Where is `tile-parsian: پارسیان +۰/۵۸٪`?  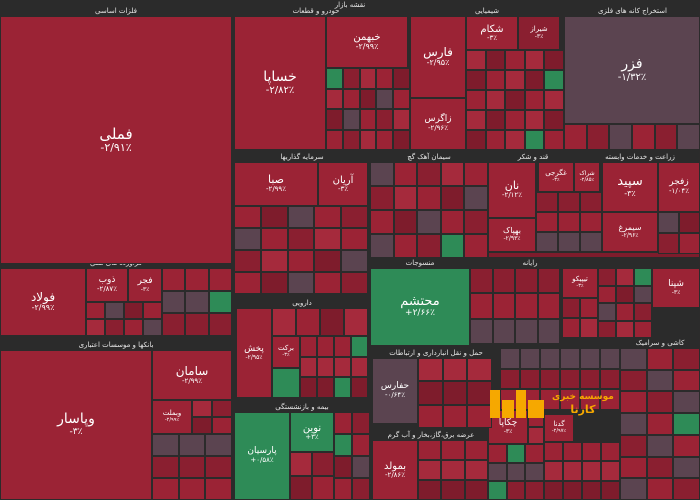 tile-parsian: پارسیان +۰/۵۸٪ is located at coordinates (262, 456).